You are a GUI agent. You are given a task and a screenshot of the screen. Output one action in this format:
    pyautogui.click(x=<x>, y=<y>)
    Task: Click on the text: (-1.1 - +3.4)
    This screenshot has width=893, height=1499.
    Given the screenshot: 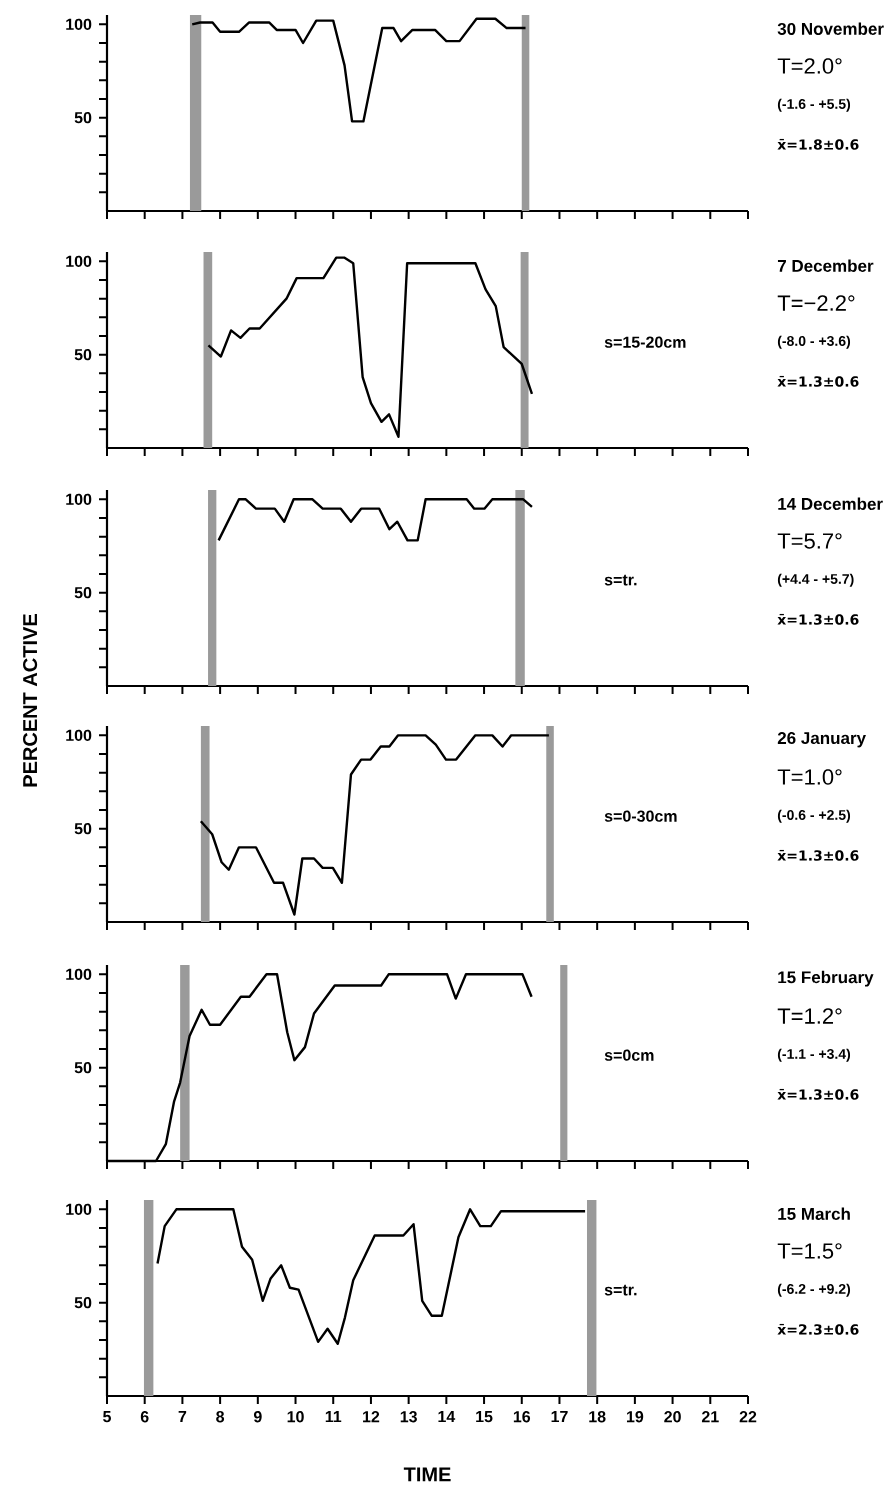 What is the action you would take?
    pyautogui.click(x=814, y=1055)
    